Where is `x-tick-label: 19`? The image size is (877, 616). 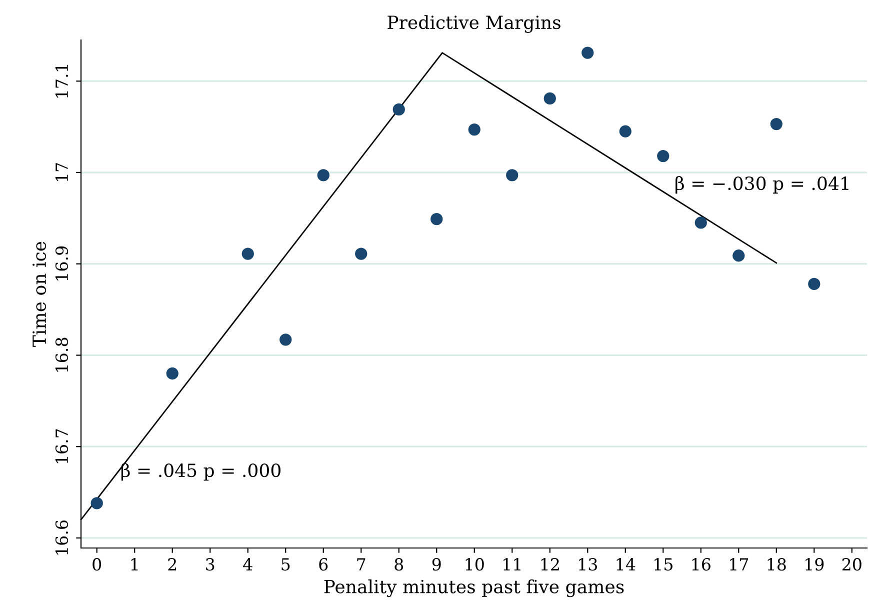 x-tick-label: 19 is located at coordinates (815, 564).